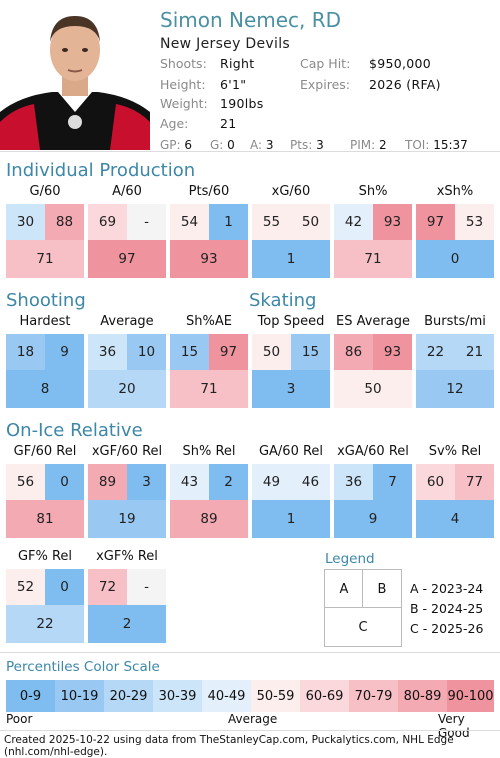 This screenshot has height=758, width=500. Describe the element at coordinates (25, 587) in the screenshot. I see `metric-cell-gfp-a: 52` at that location.